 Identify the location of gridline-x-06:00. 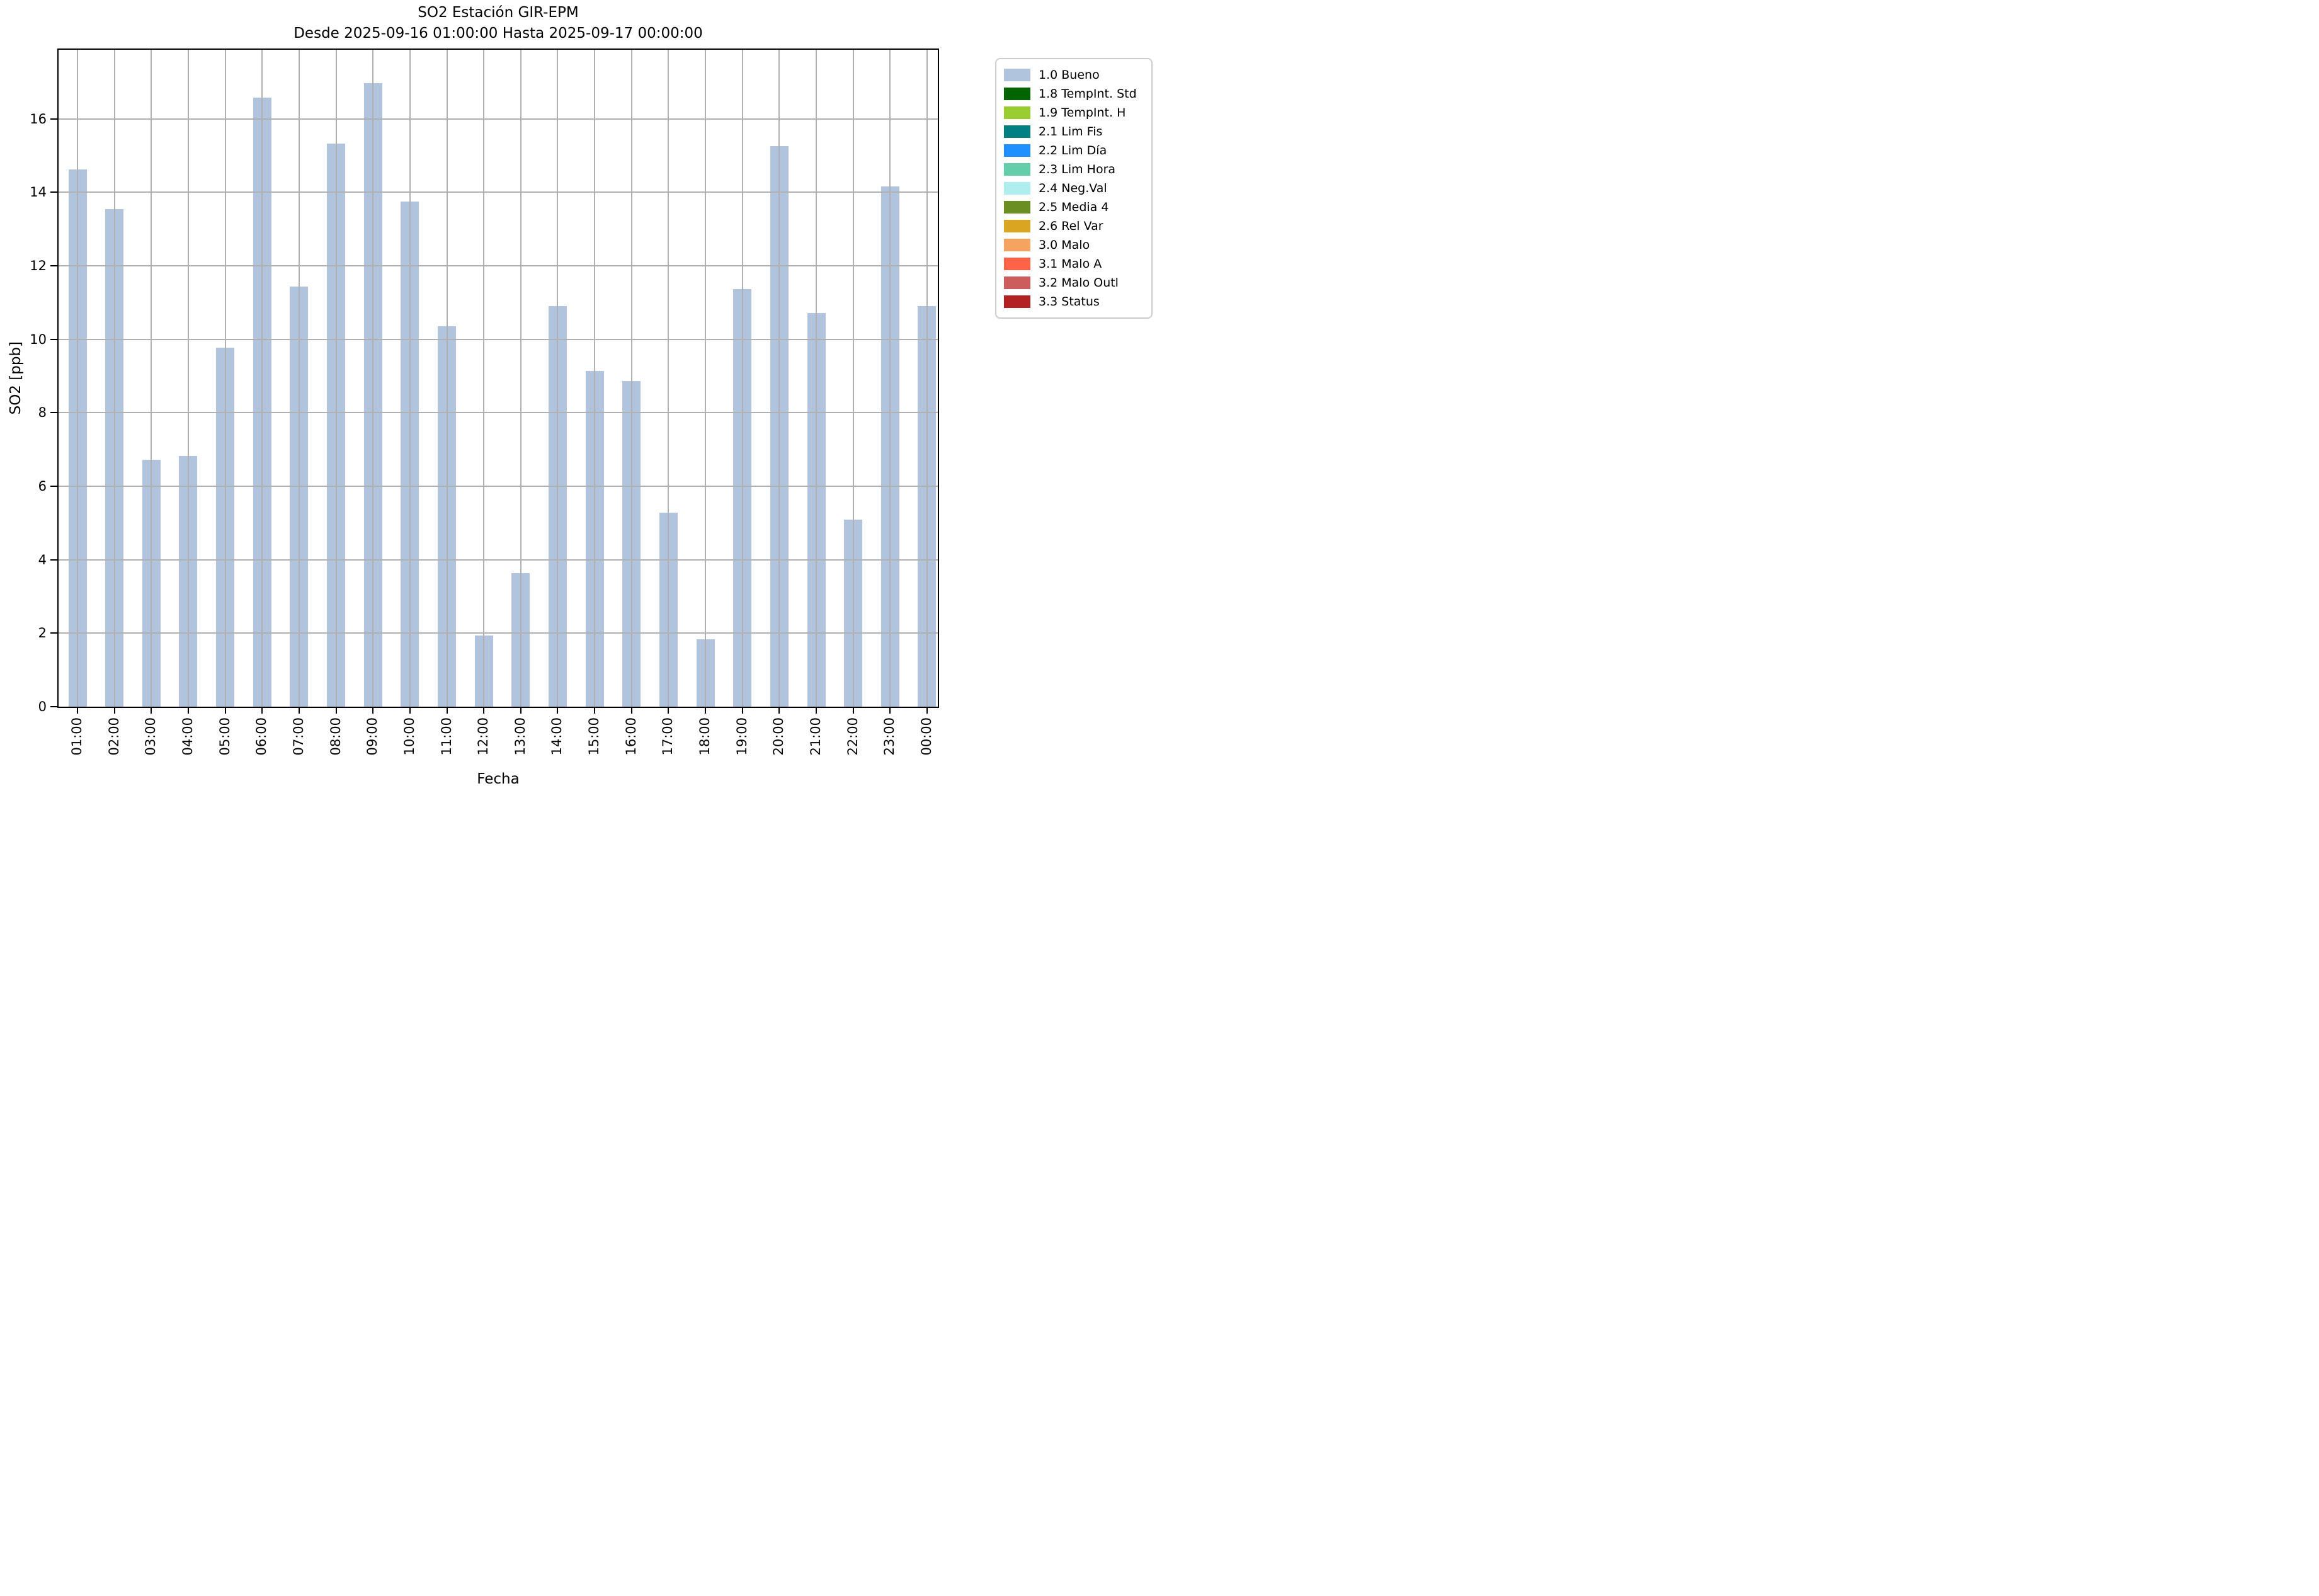
(262, 378).